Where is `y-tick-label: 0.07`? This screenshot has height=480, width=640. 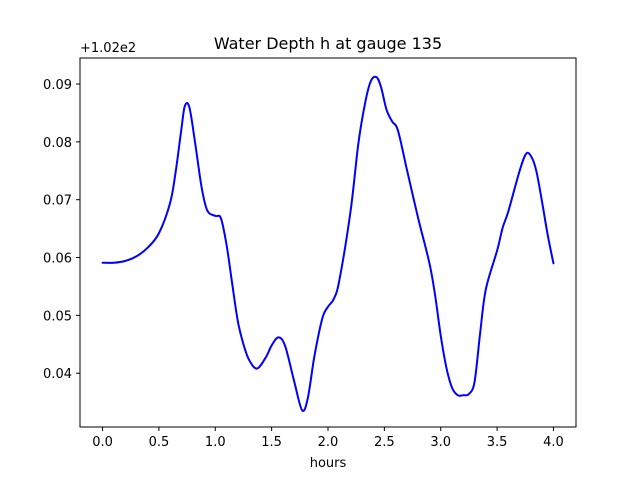
y-tick-label: 0.07 is located at coordinates (57, 201).